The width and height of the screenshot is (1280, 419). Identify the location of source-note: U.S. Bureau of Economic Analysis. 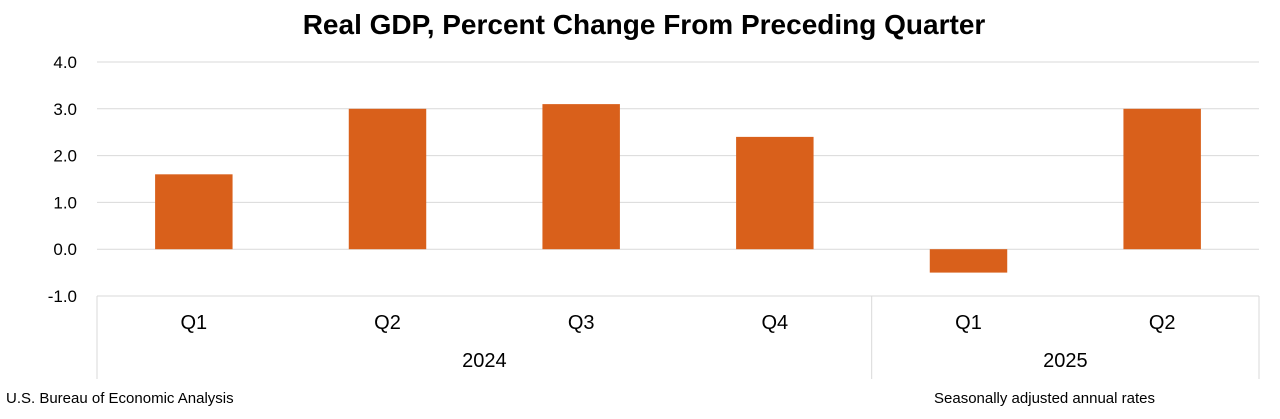
(120, 398).